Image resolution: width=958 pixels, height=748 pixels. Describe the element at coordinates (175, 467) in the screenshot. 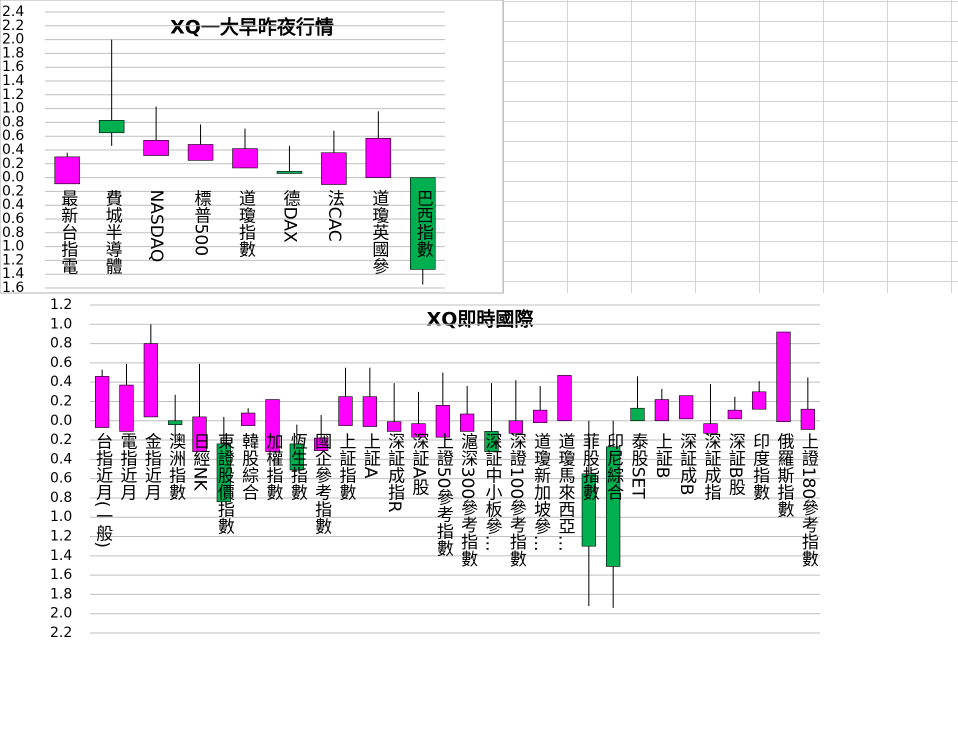

I see `x-tick-label: 澳洲指數` at that location.